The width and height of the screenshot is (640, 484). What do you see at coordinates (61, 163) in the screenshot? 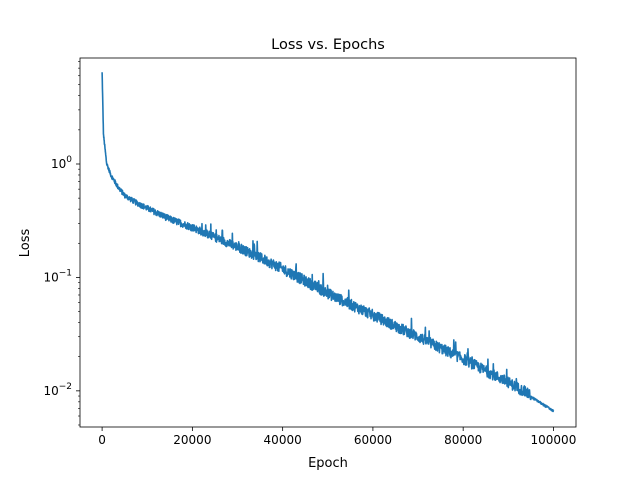
I see `y-tick-label: 10⁰` at bounding box center [61, 163].